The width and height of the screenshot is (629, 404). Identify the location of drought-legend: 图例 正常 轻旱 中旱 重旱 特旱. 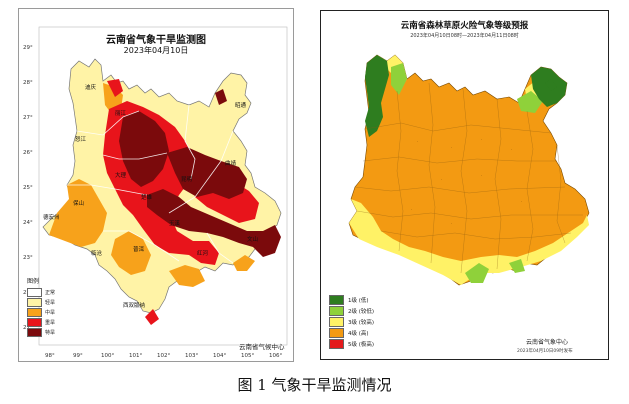
(47, 306).